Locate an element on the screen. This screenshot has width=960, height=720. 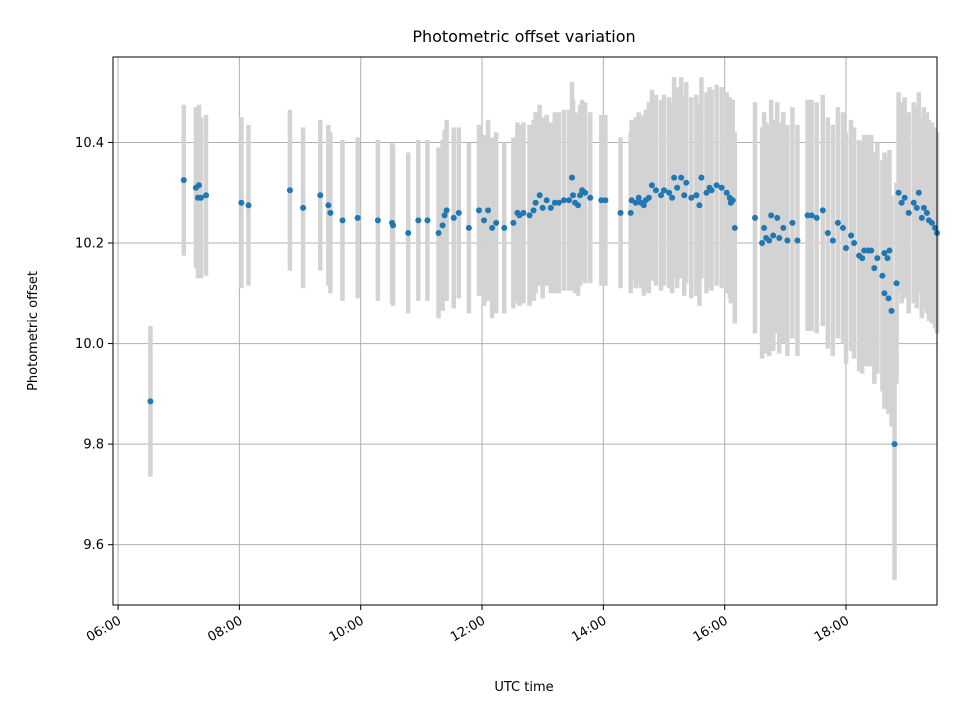
x-axis-label: UTC time is located at coordinates (523, 687).